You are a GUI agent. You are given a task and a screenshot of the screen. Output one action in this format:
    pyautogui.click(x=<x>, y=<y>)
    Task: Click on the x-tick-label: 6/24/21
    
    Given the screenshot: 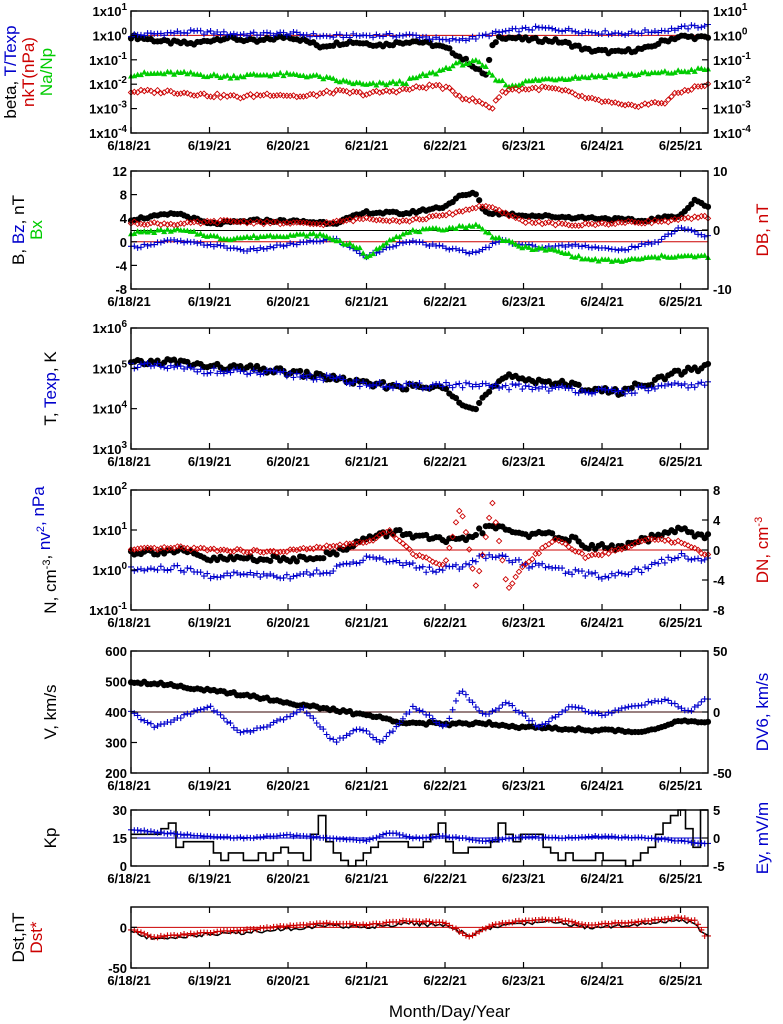 What is the action you would take?
    pyautogui.click(x=601, y=878)
    